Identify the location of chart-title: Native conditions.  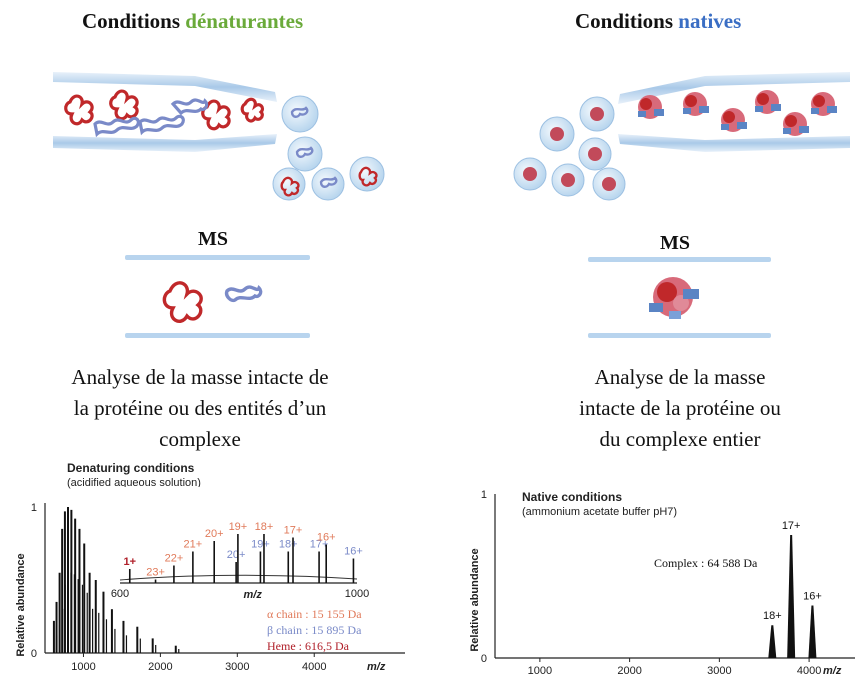
(572, 497).